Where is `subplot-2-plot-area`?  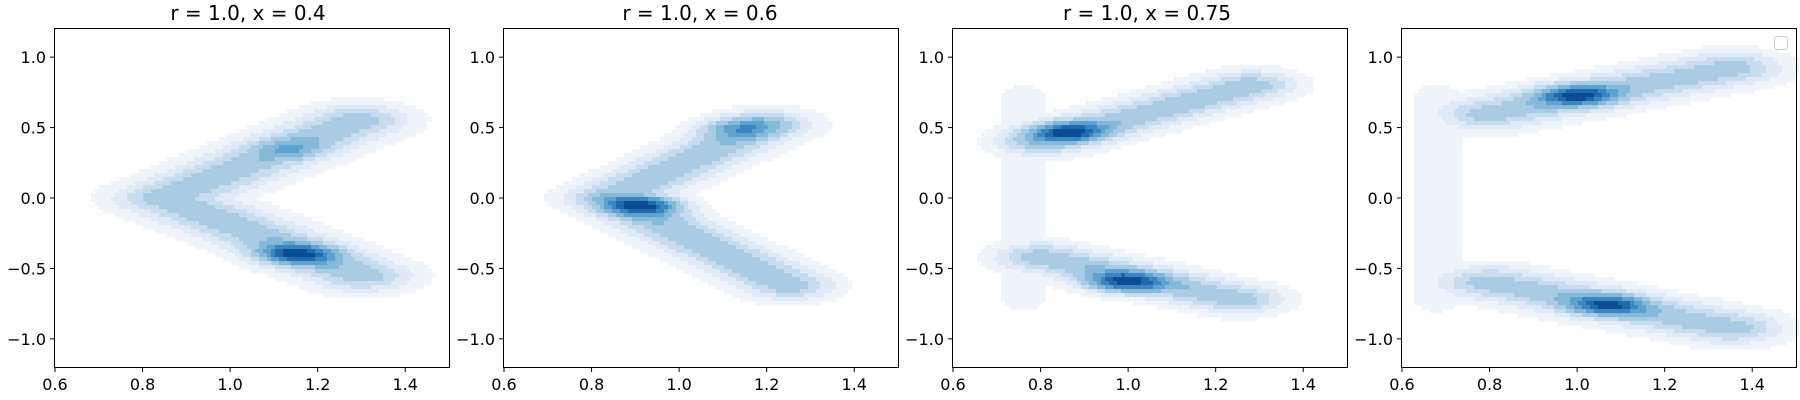 subplot-2-plot-area is located at coordinates (698, 205).